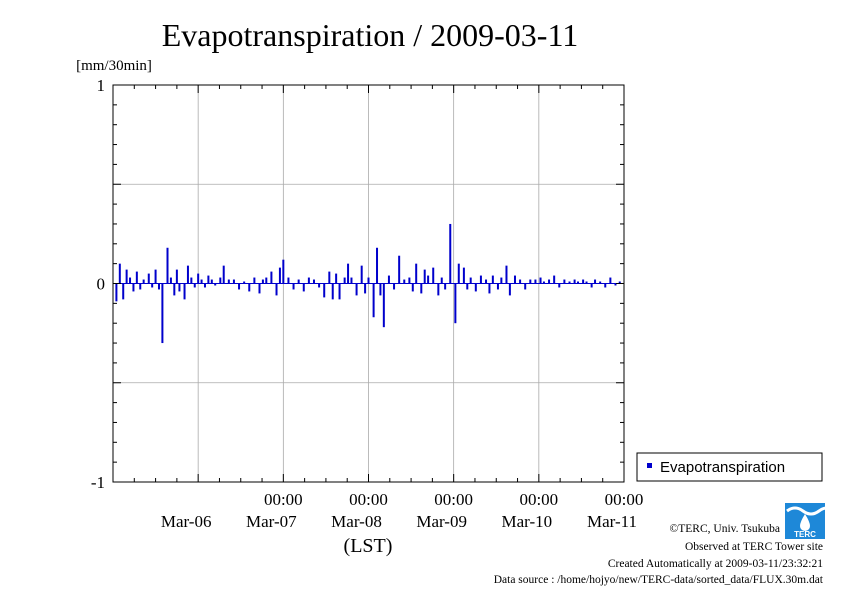  I want to click on drop-icon, so click(805, 522).